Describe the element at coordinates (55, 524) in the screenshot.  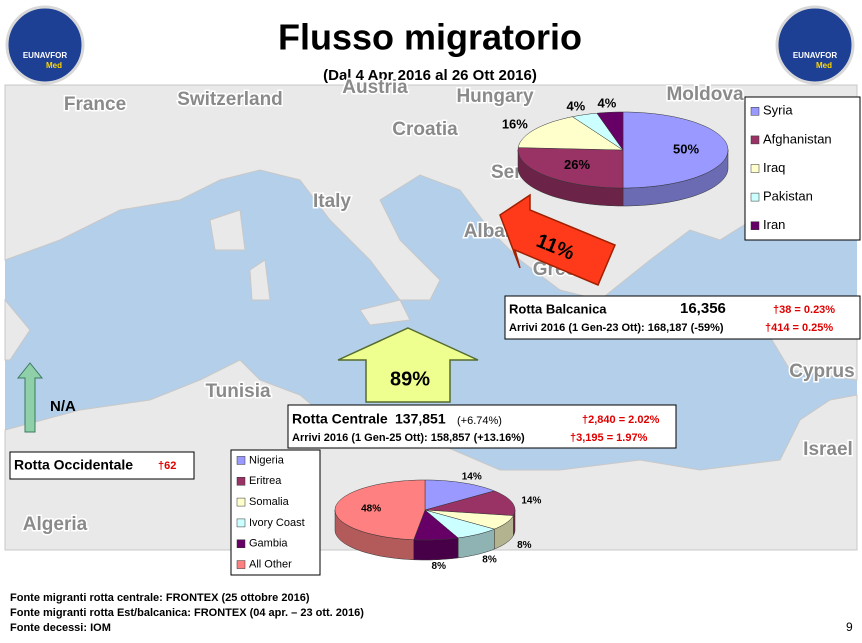
I see `map-label: Algeria` at that location.